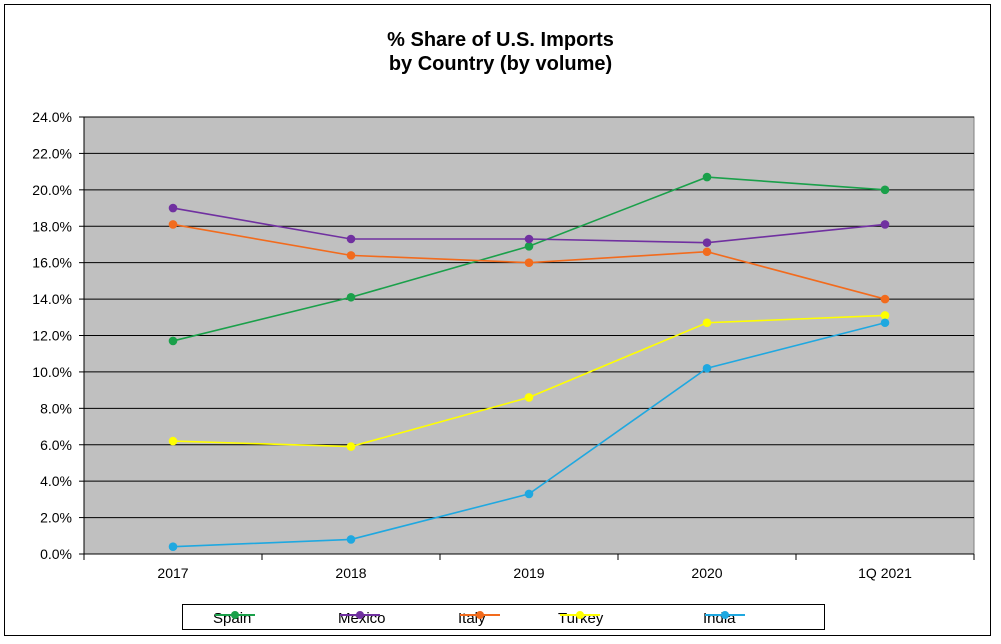  I want to click on legend-item-italy: Italy, so click(479, 618).